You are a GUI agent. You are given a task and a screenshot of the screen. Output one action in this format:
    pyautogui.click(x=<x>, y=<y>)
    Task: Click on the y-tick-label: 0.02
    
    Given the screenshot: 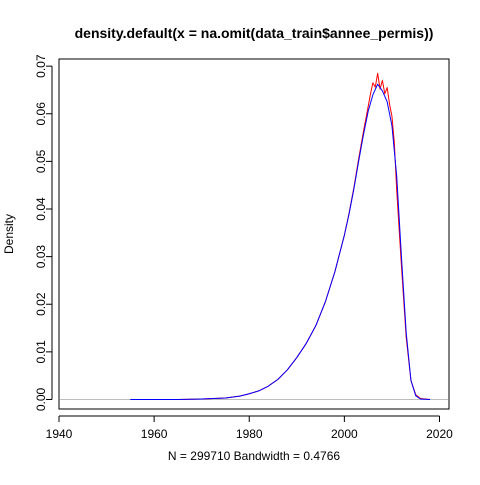 What is the action you would take?
    pyautogui.click(x=41, y=304)
    